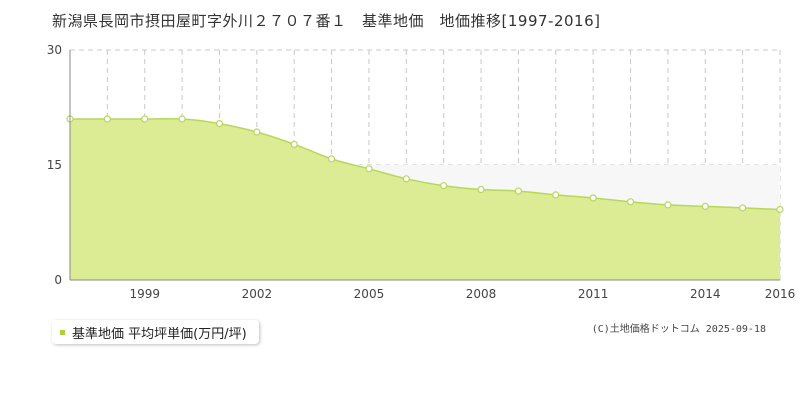 This screenshot has width=800, height=400. I want to click on data-point-2008, so click(481, 189).